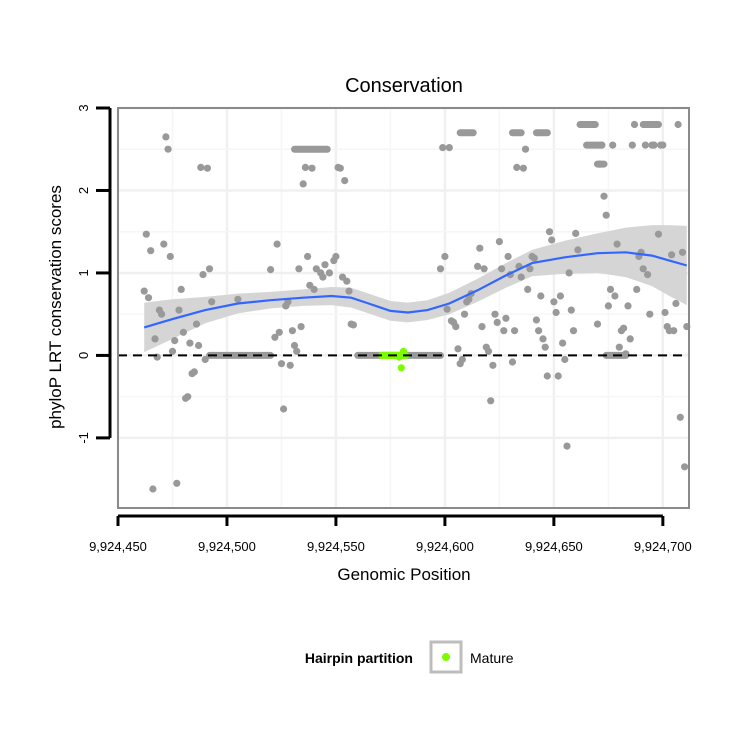  I want to click on x-tick-label: 9,924,600, so click(445, 546).